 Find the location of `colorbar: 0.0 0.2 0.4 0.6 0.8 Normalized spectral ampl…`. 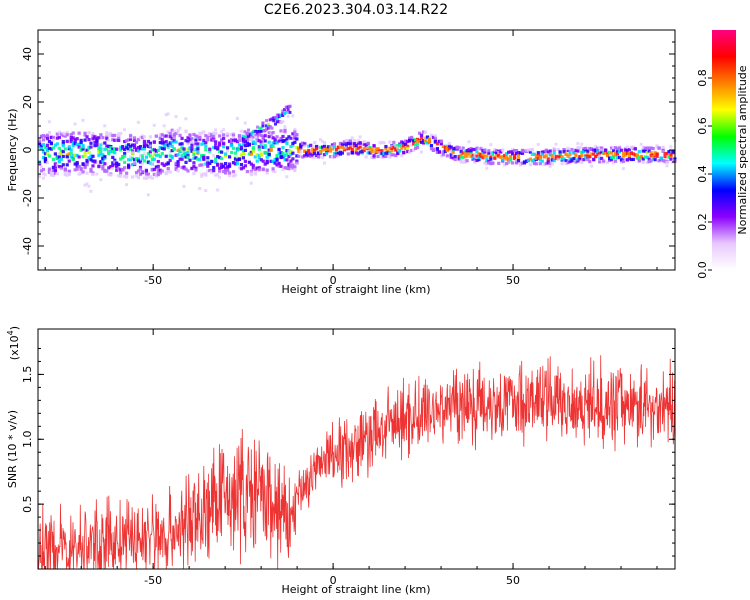

colorbar: 0.0 0.2 0.4 0.6 0.8 Normalized spectral ampl… is located at coordinates (722, 154).